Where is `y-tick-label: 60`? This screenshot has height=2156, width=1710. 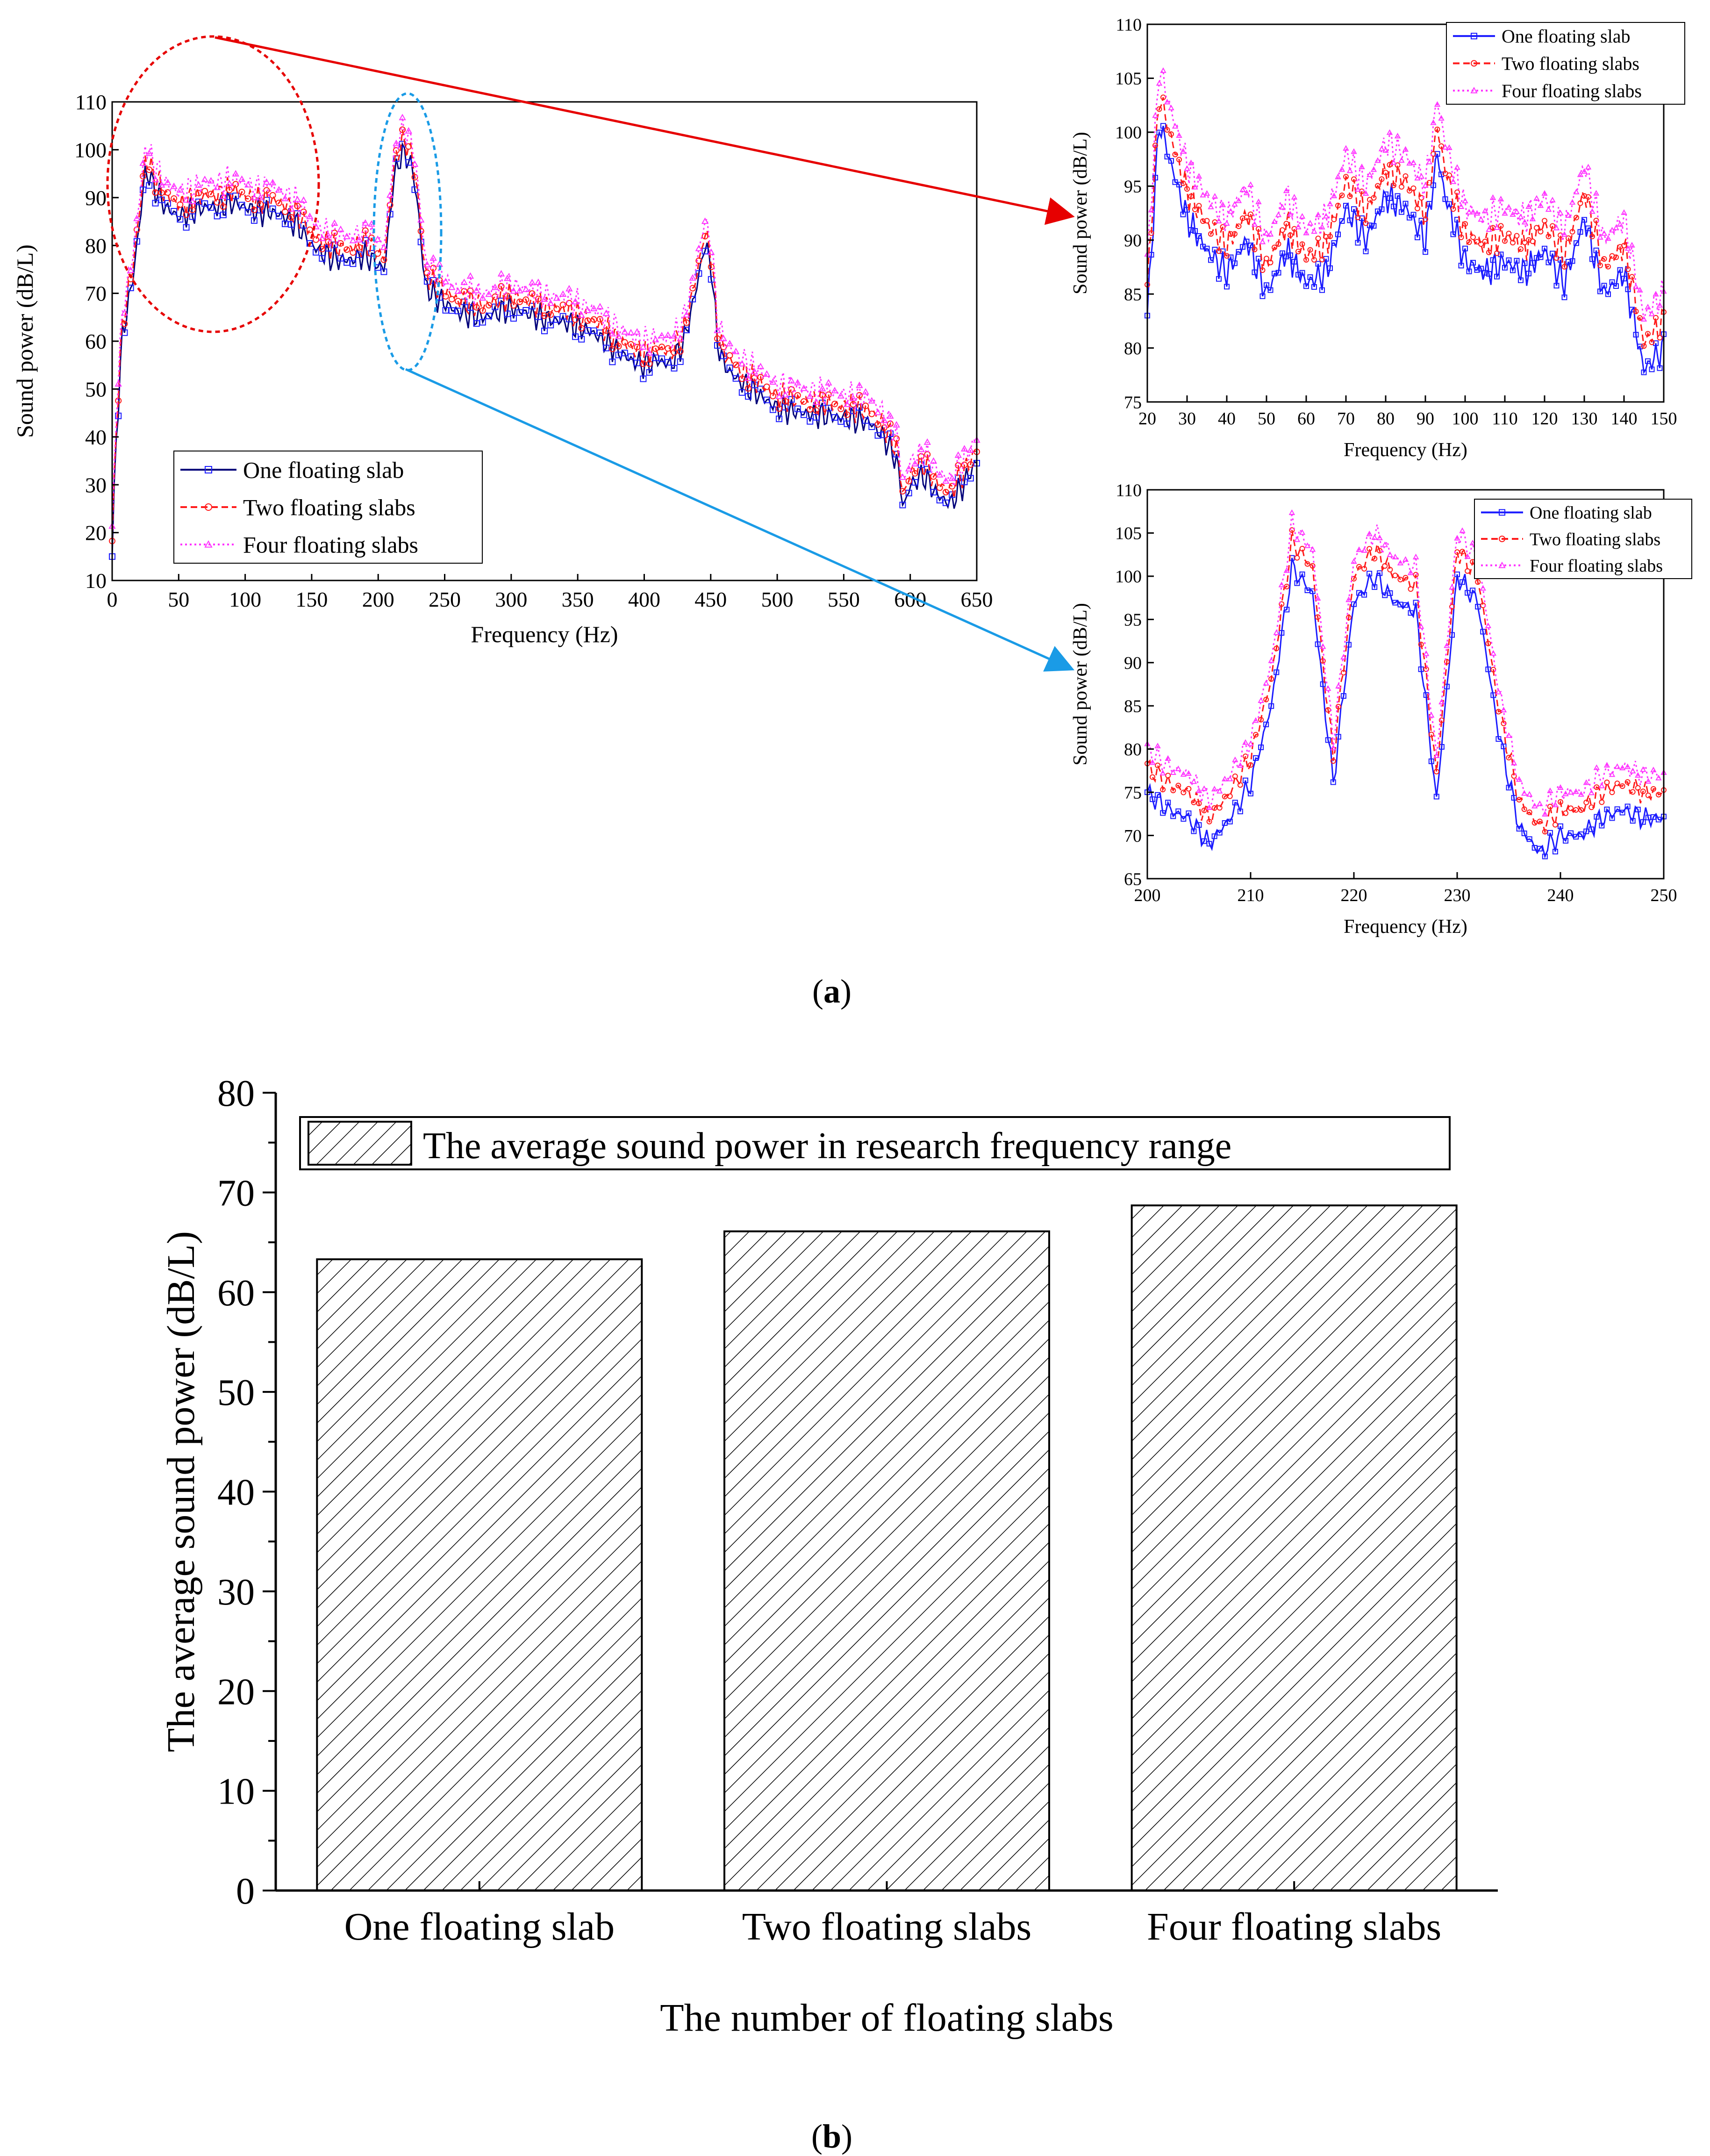 y-tick-label: 60 is located at coordinates (96, 341).